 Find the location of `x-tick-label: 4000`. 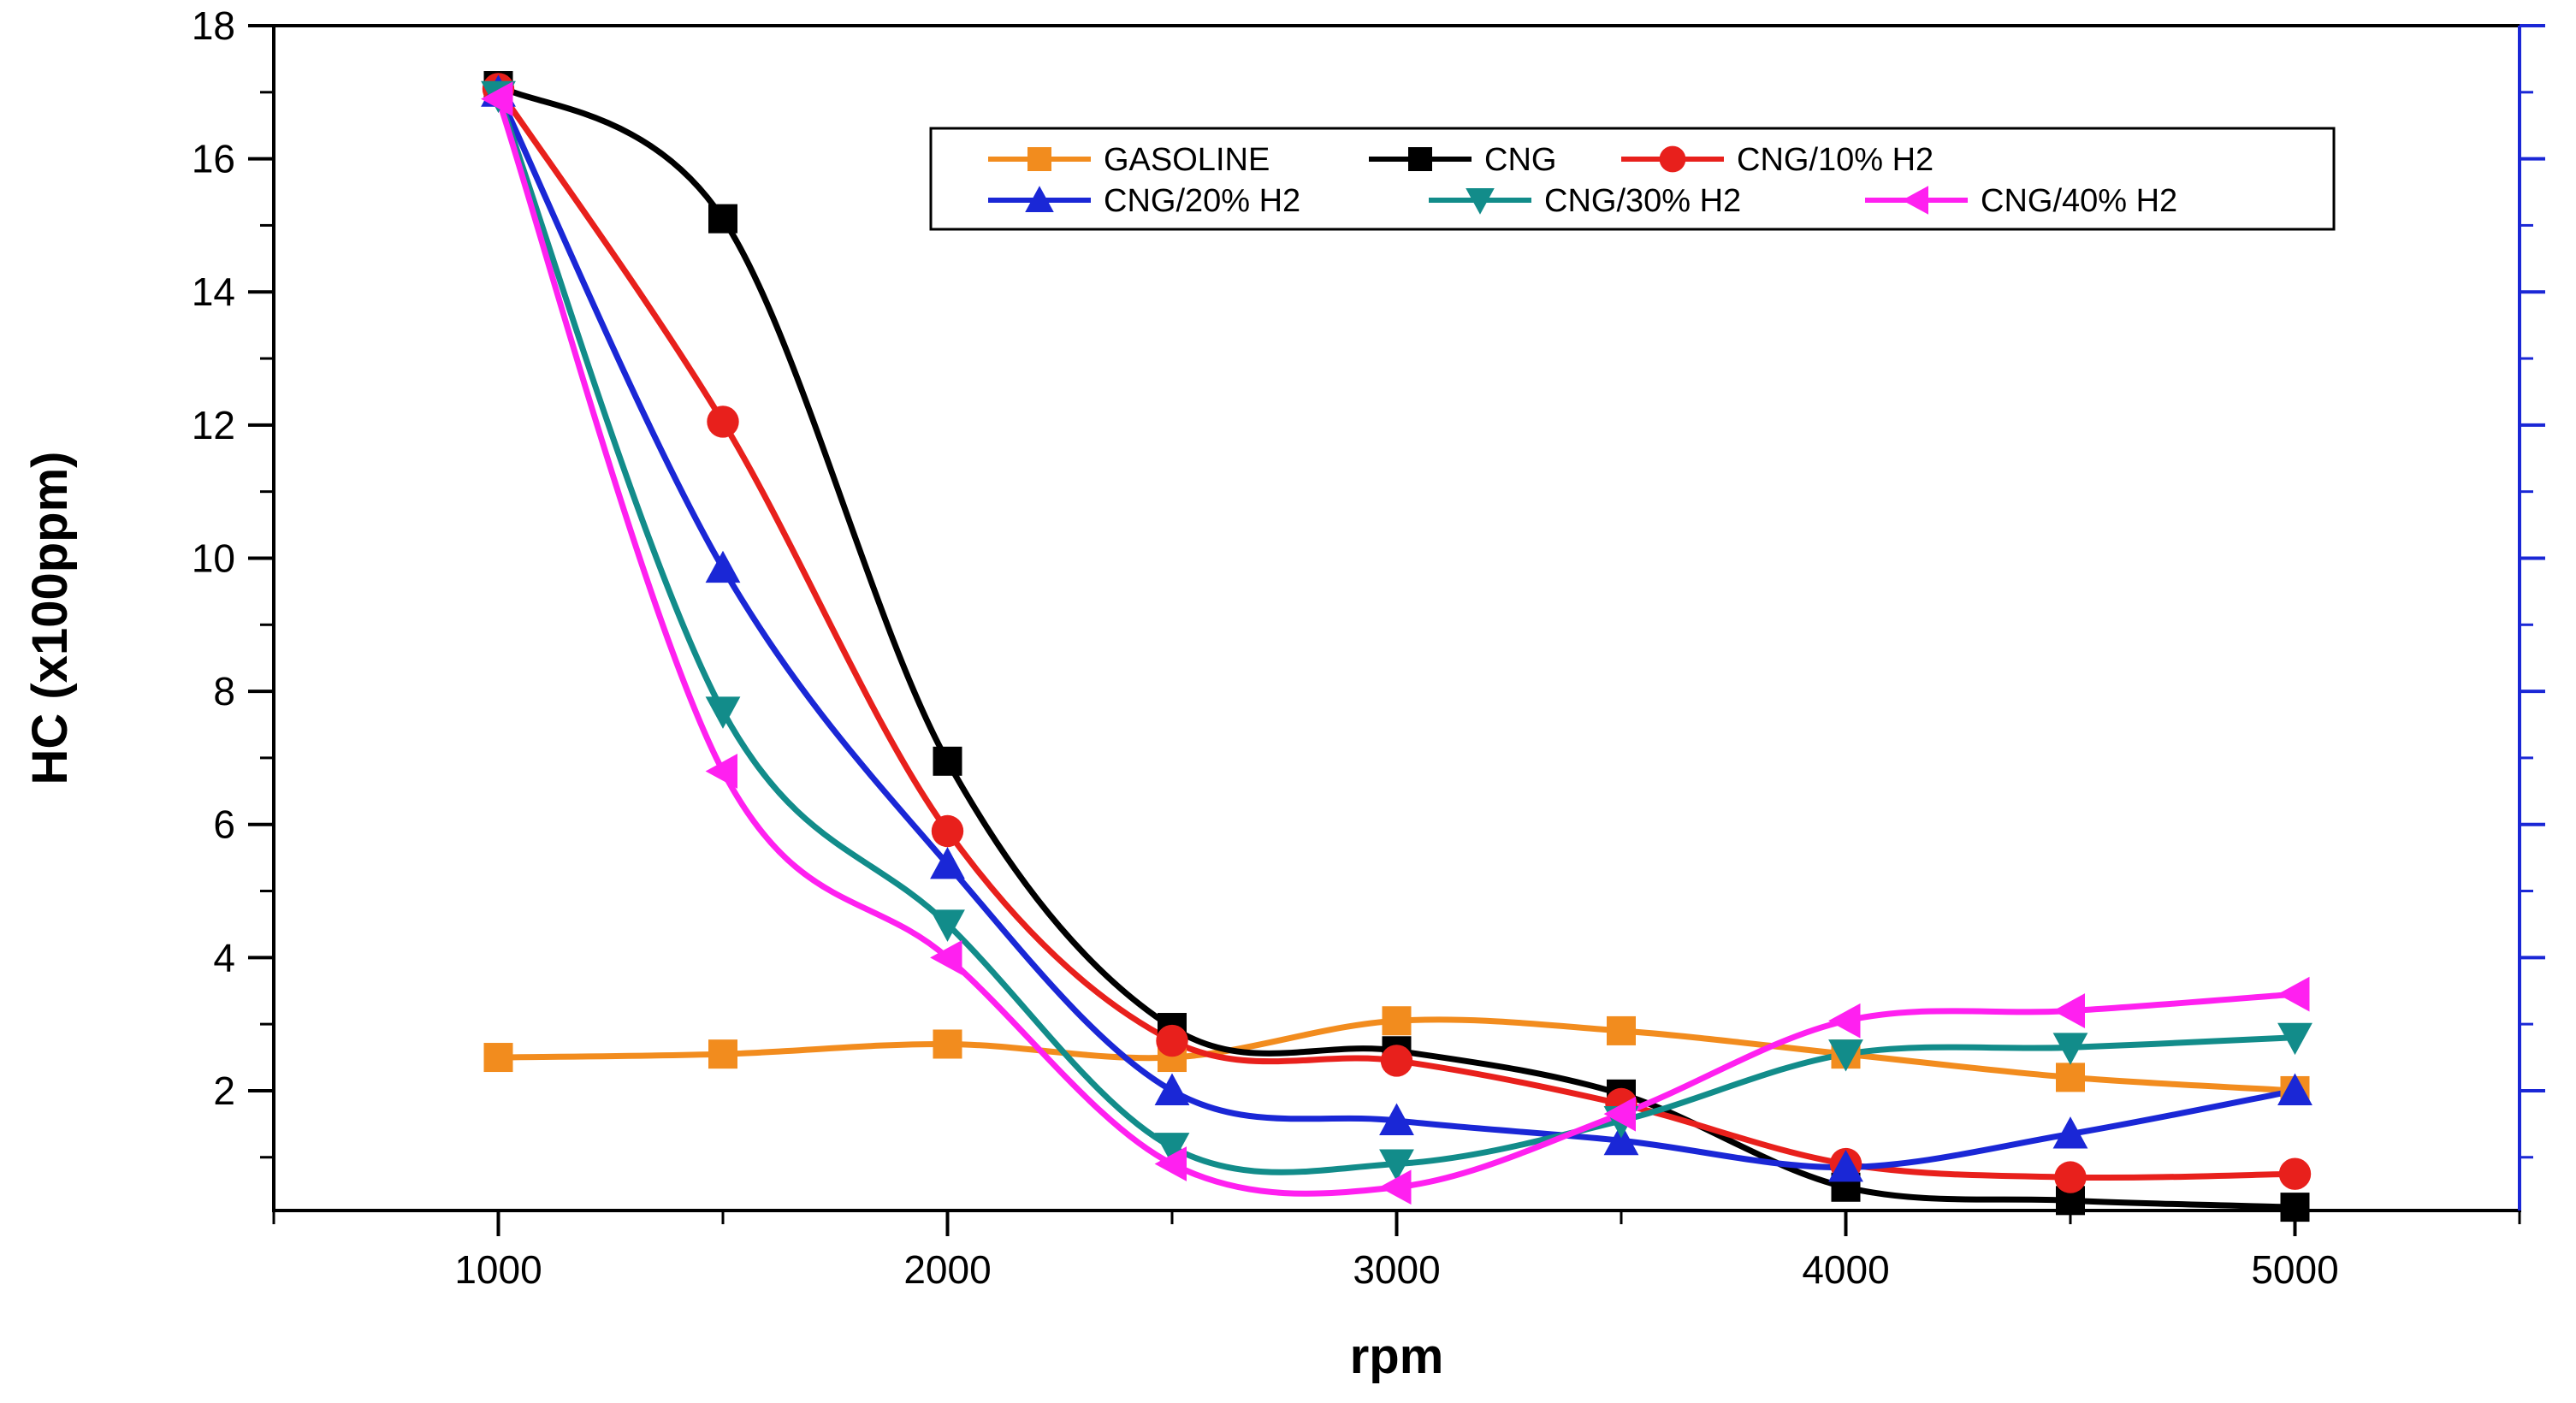

x-tick-label: 4000 is located at coordinates (1845, 1269).